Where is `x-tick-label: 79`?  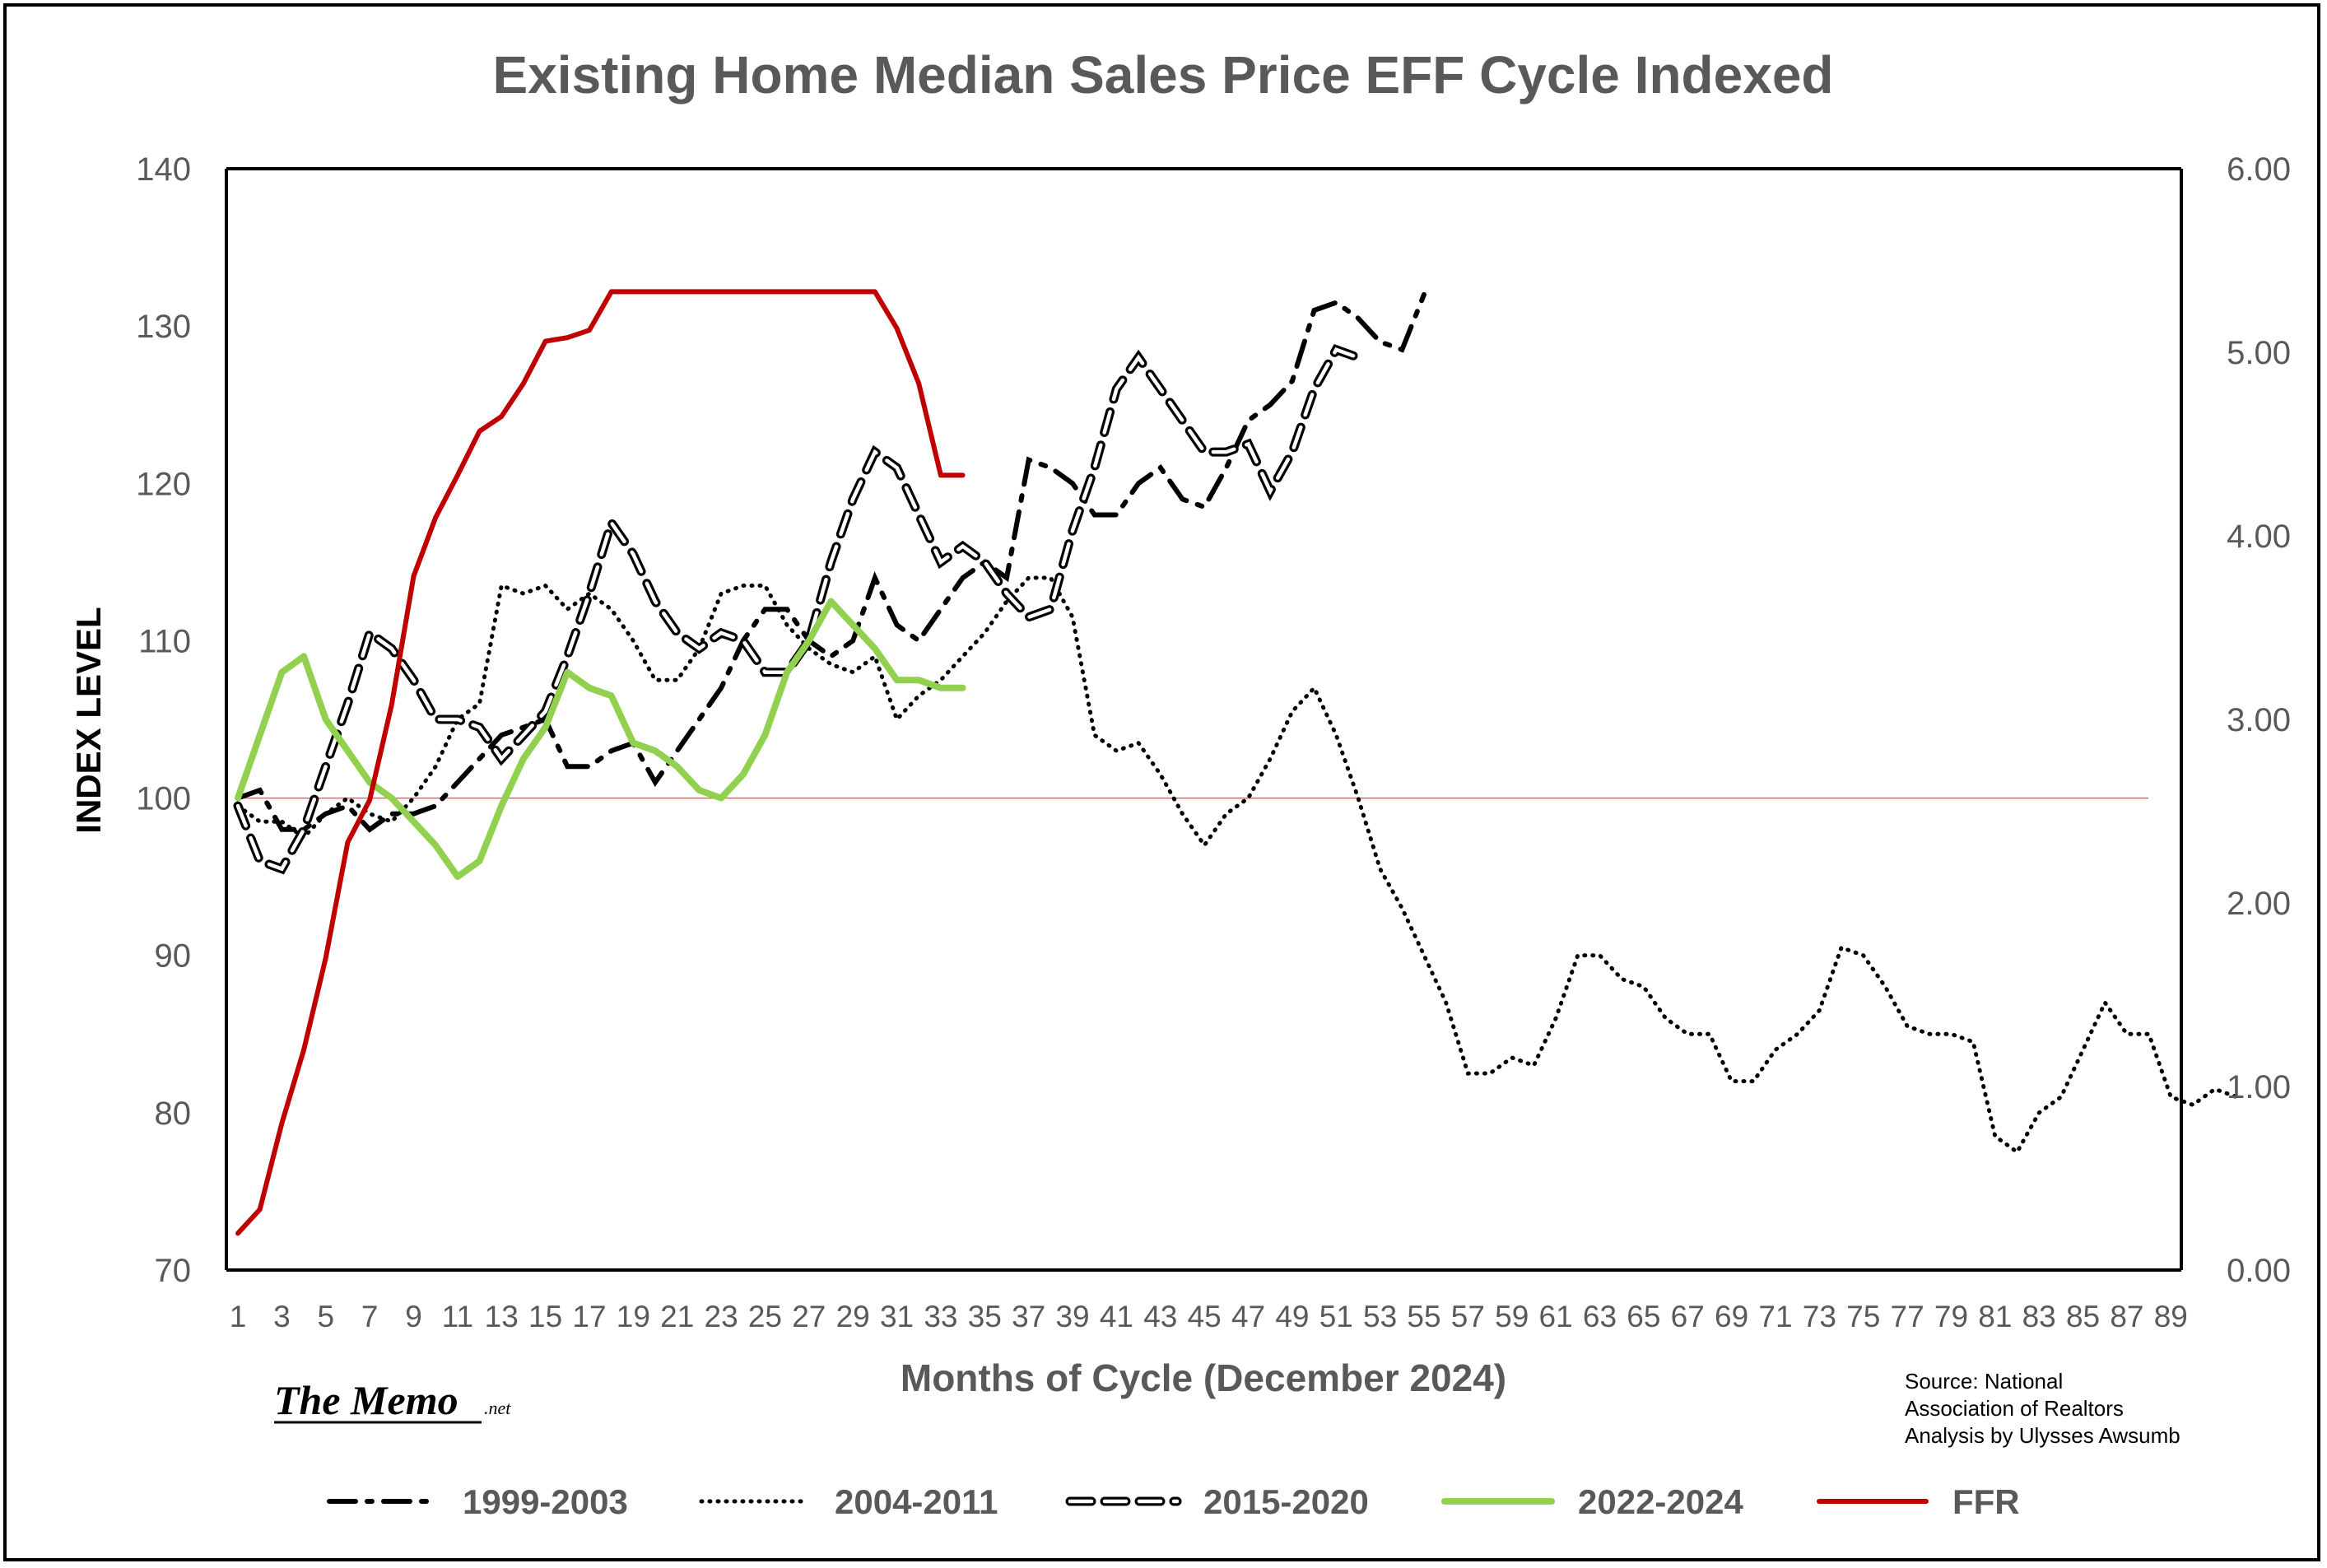 x-tick-label: 79 is located at coordinates (1951, 1316).